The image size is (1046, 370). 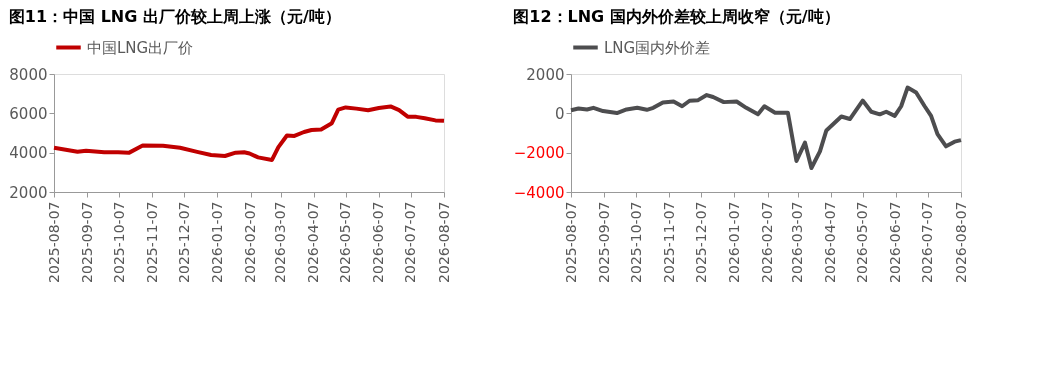 What do you see at coordinates (28, 74) in the screenshot?
I see `y-tick-label: 8000` at bounding box center [28, 74].